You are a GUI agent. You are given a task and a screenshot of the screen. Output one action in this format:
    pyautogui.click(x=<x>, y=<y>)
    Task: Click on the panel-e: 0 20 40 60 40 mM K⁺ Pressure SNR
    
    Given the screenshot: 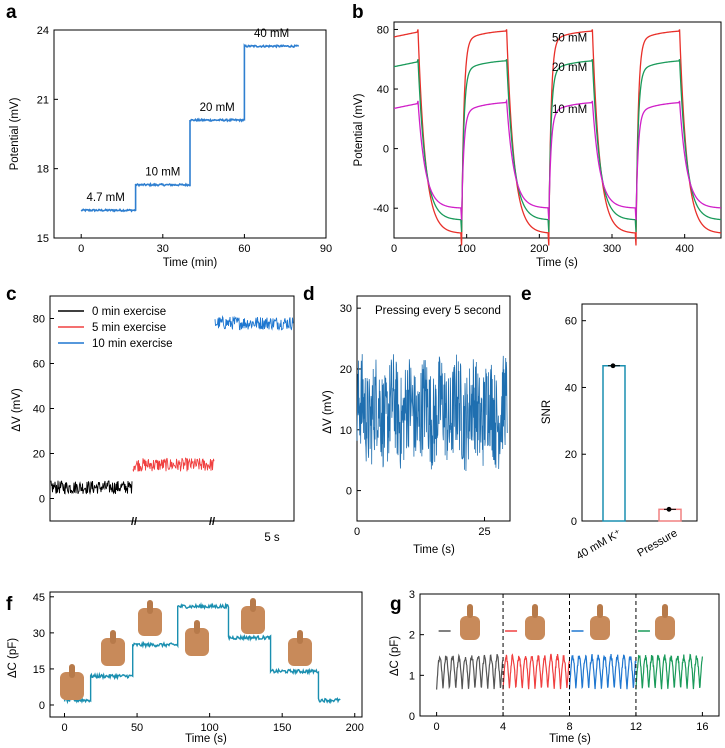 What is the action you would take?
    pyautogui.click(x=619, y=433)
    